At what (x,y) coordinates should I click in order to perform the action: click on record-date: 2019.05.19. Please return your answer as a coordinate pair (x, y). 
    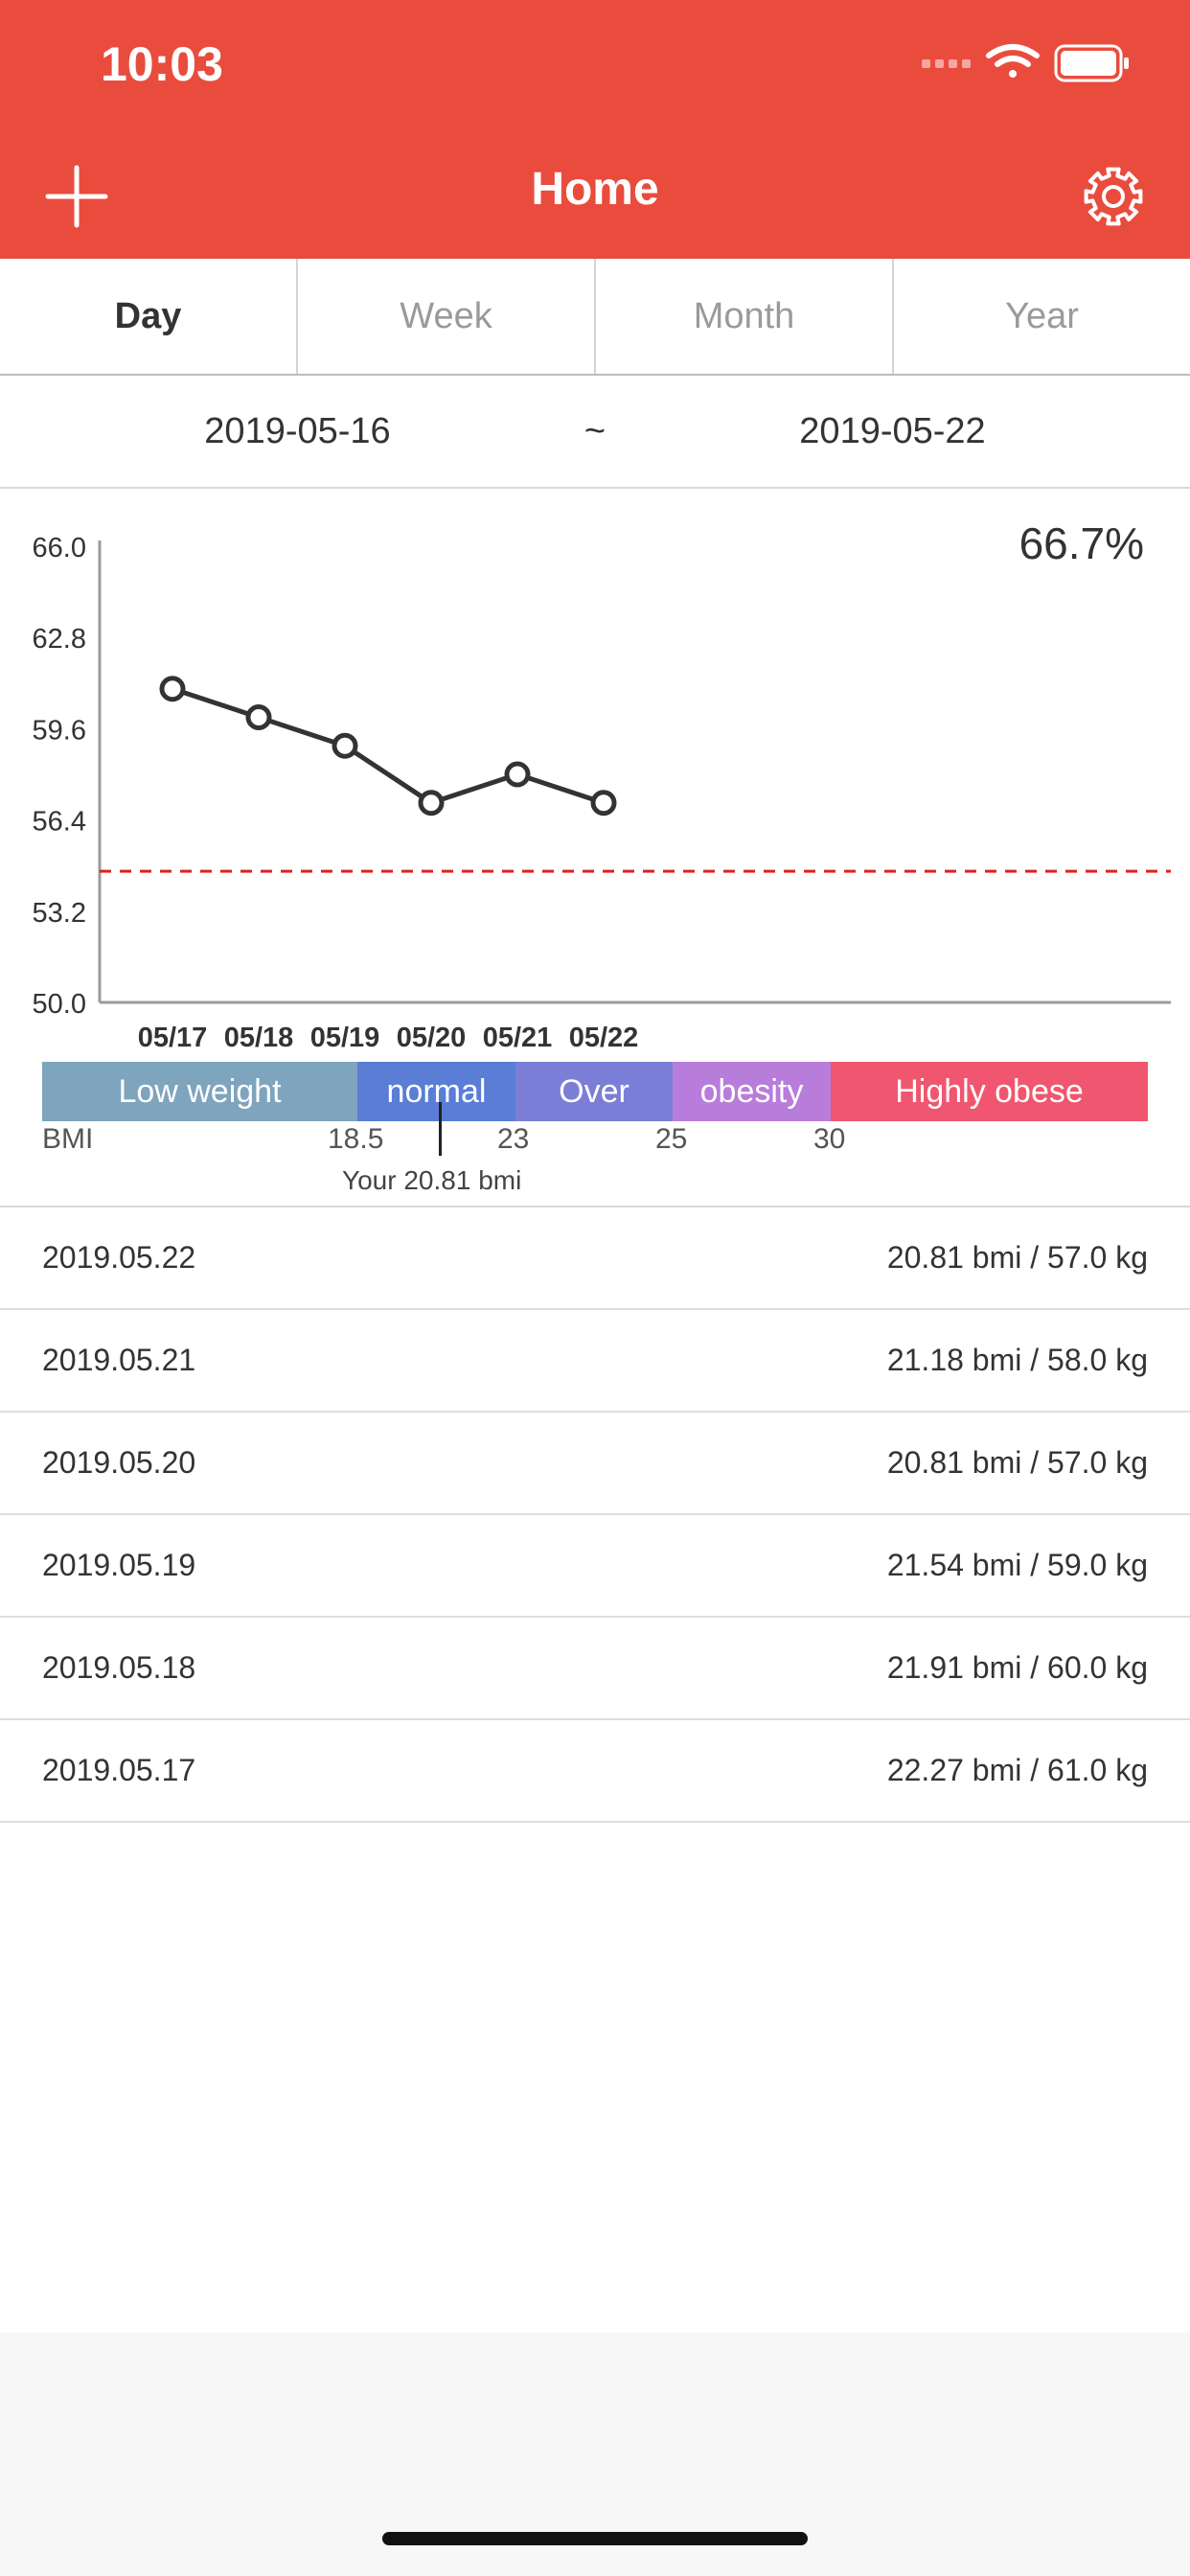
    Looking at the image, I should click on (119, 1565).